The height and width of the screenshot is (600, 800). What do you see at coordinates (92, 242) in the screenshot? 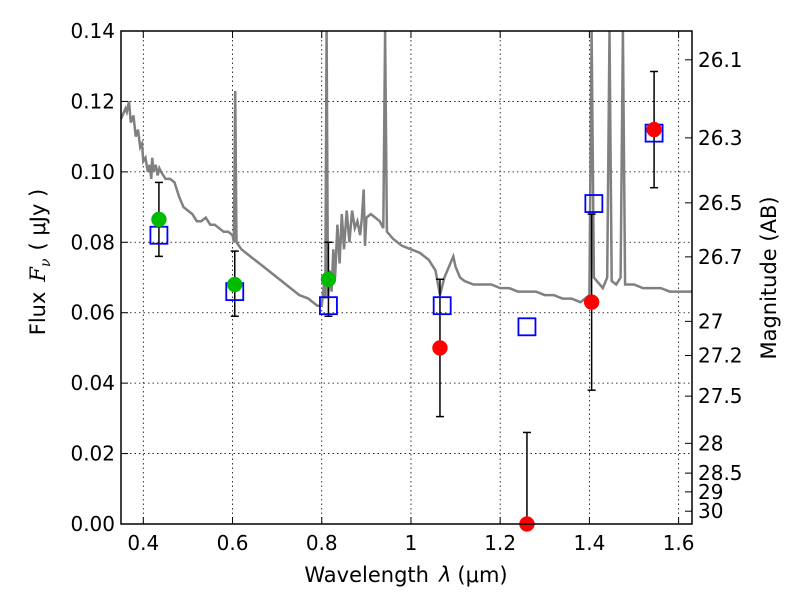
I see `y-tick-label: 0.08` at bounding box center [92, 242].